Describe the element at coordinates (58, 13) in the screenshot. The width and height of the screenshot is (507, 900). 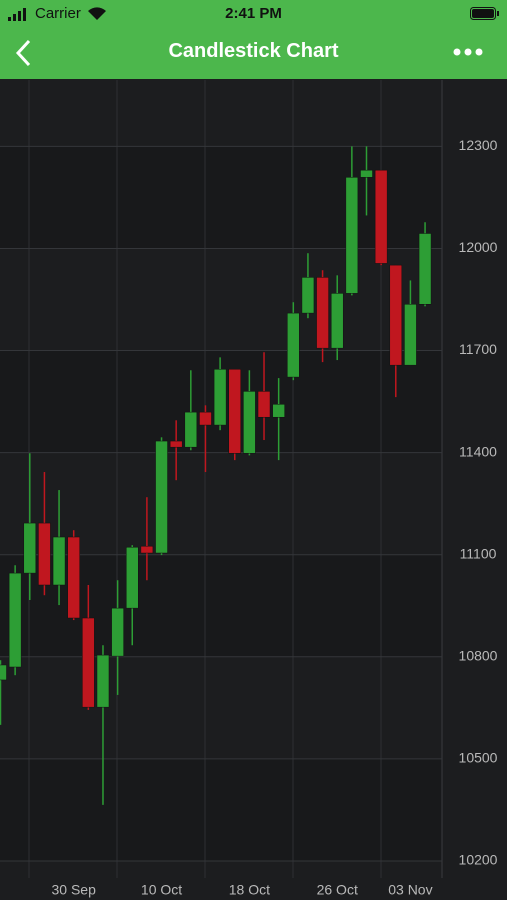
I see `carrier: Carrier` at that location.